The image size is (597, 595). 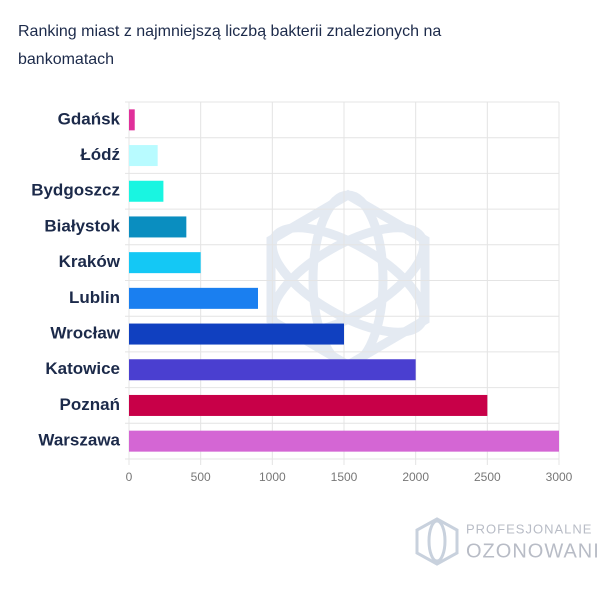 I want to click on x-tick-label: 500, so click(x=201, y=477).